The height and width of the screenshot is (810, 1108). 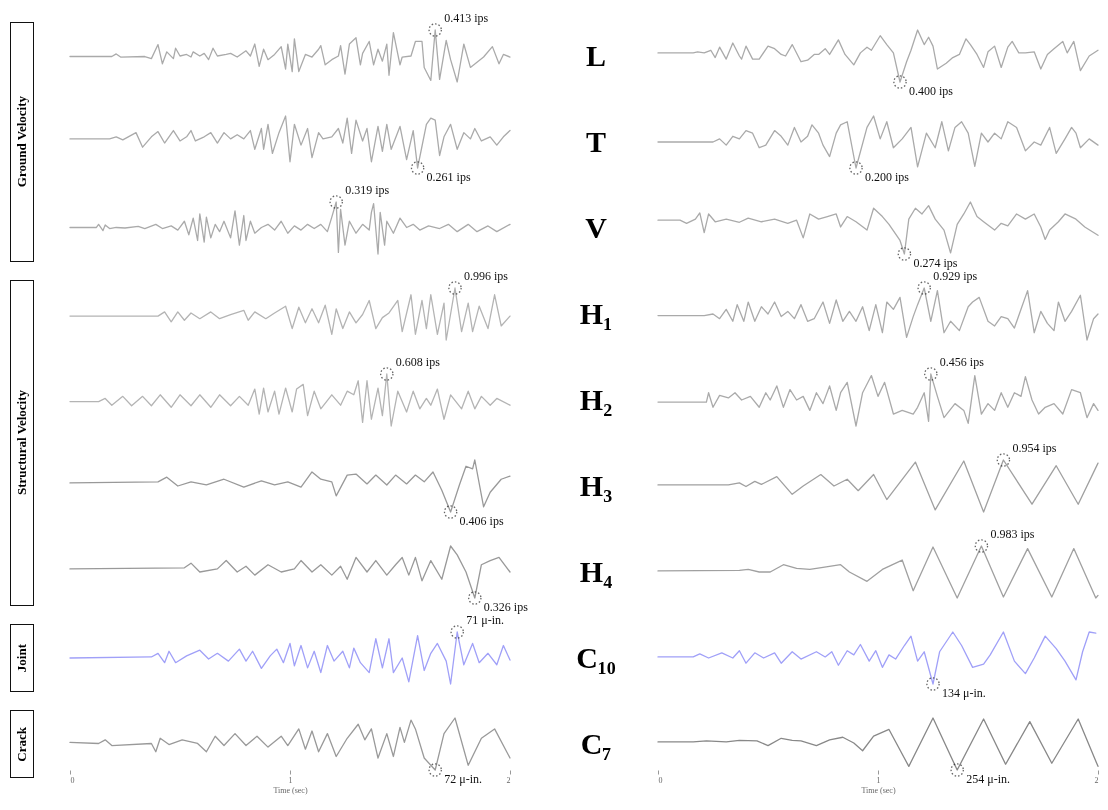 What do you see at coordinates (596, 744) in the screenshot?
I see `chart-title: C₇` at bounding box center [596, 744].